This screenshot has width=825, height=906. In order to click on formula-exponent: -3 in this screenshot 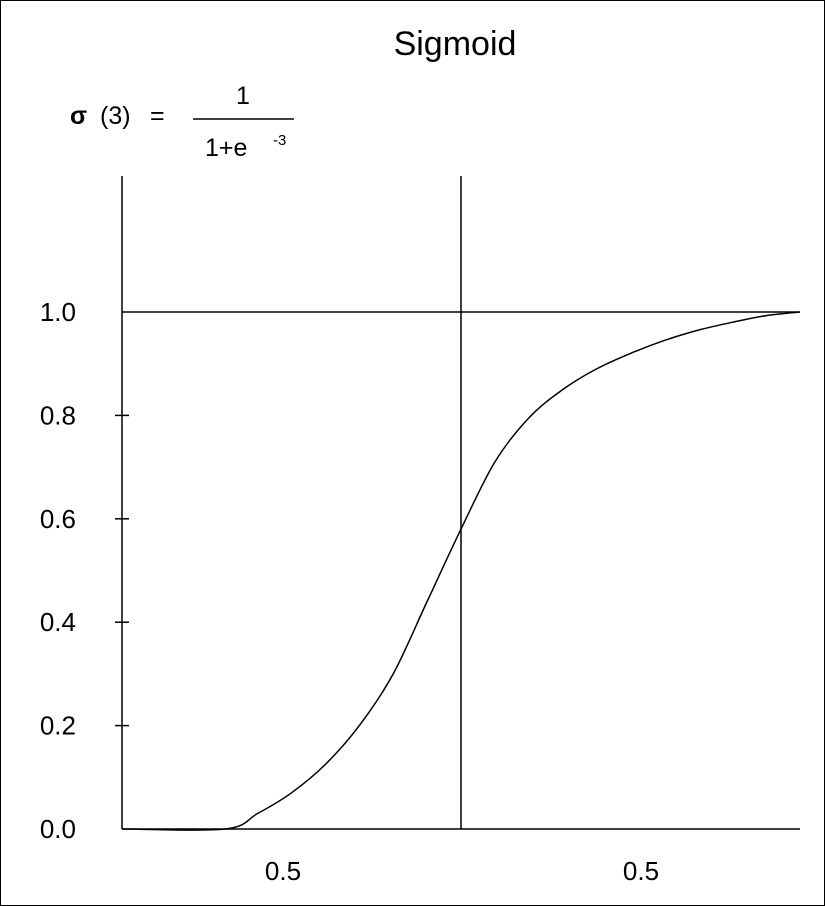, I will do `click(279, 140)`.